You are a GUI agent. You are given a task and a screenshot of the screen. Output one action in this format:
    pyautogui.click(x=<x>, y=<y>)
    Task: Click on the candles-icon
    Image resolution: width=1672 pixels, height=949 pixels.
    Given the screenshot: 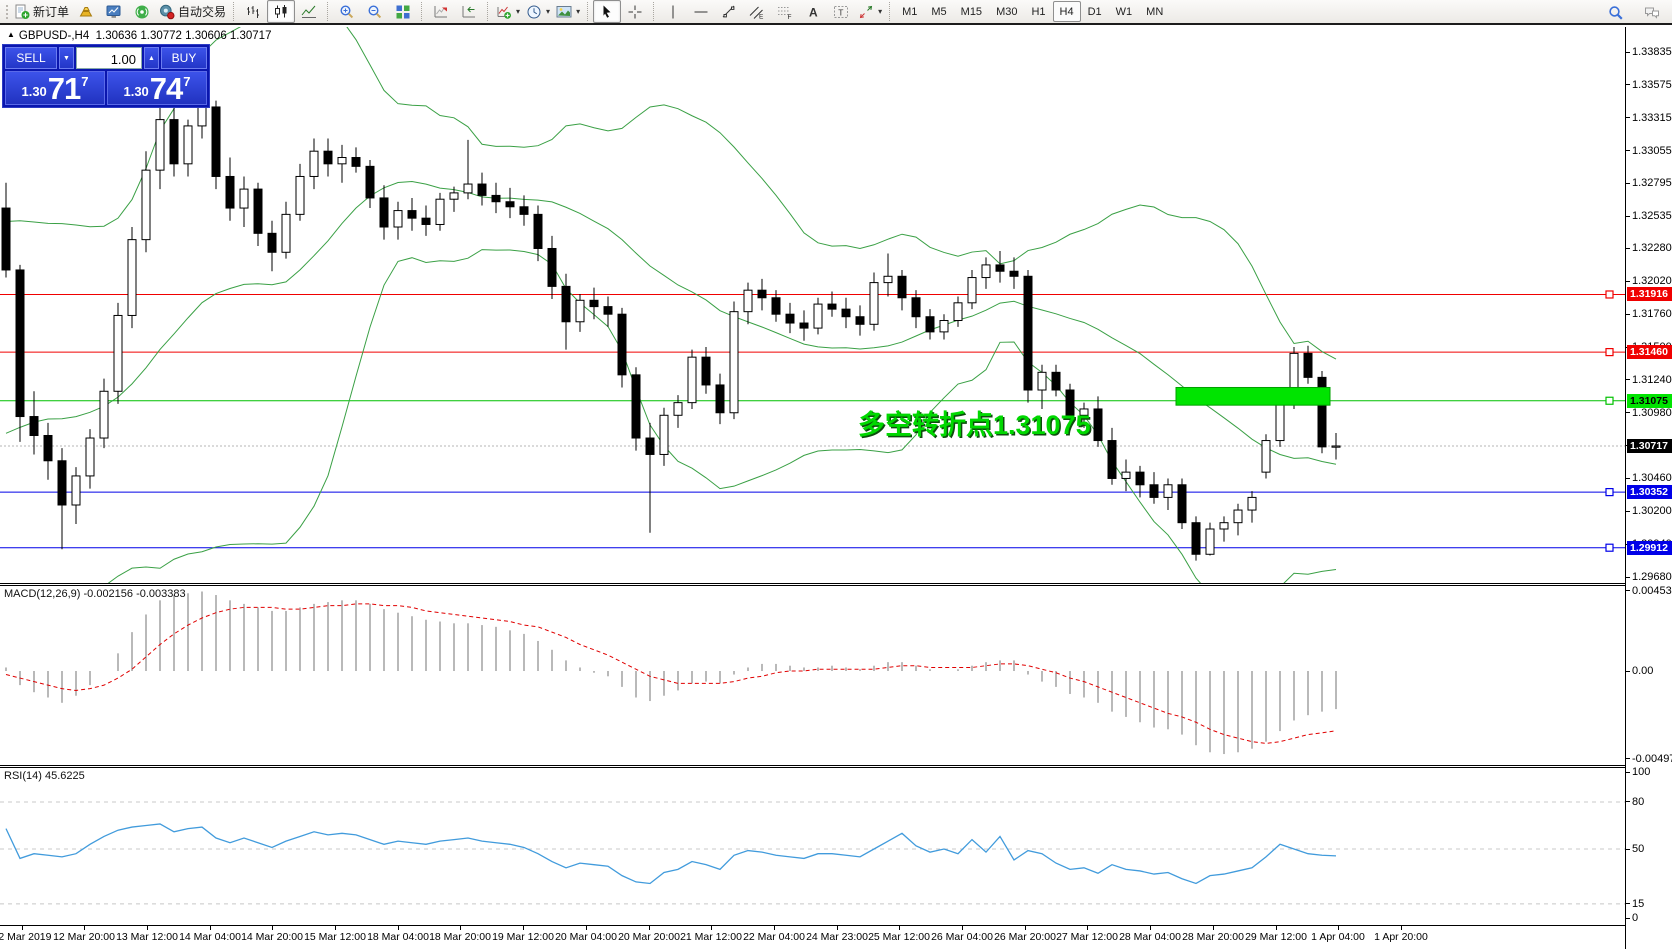 What is the action you would take?
    pyautogui.click(x=281, y=11)
    